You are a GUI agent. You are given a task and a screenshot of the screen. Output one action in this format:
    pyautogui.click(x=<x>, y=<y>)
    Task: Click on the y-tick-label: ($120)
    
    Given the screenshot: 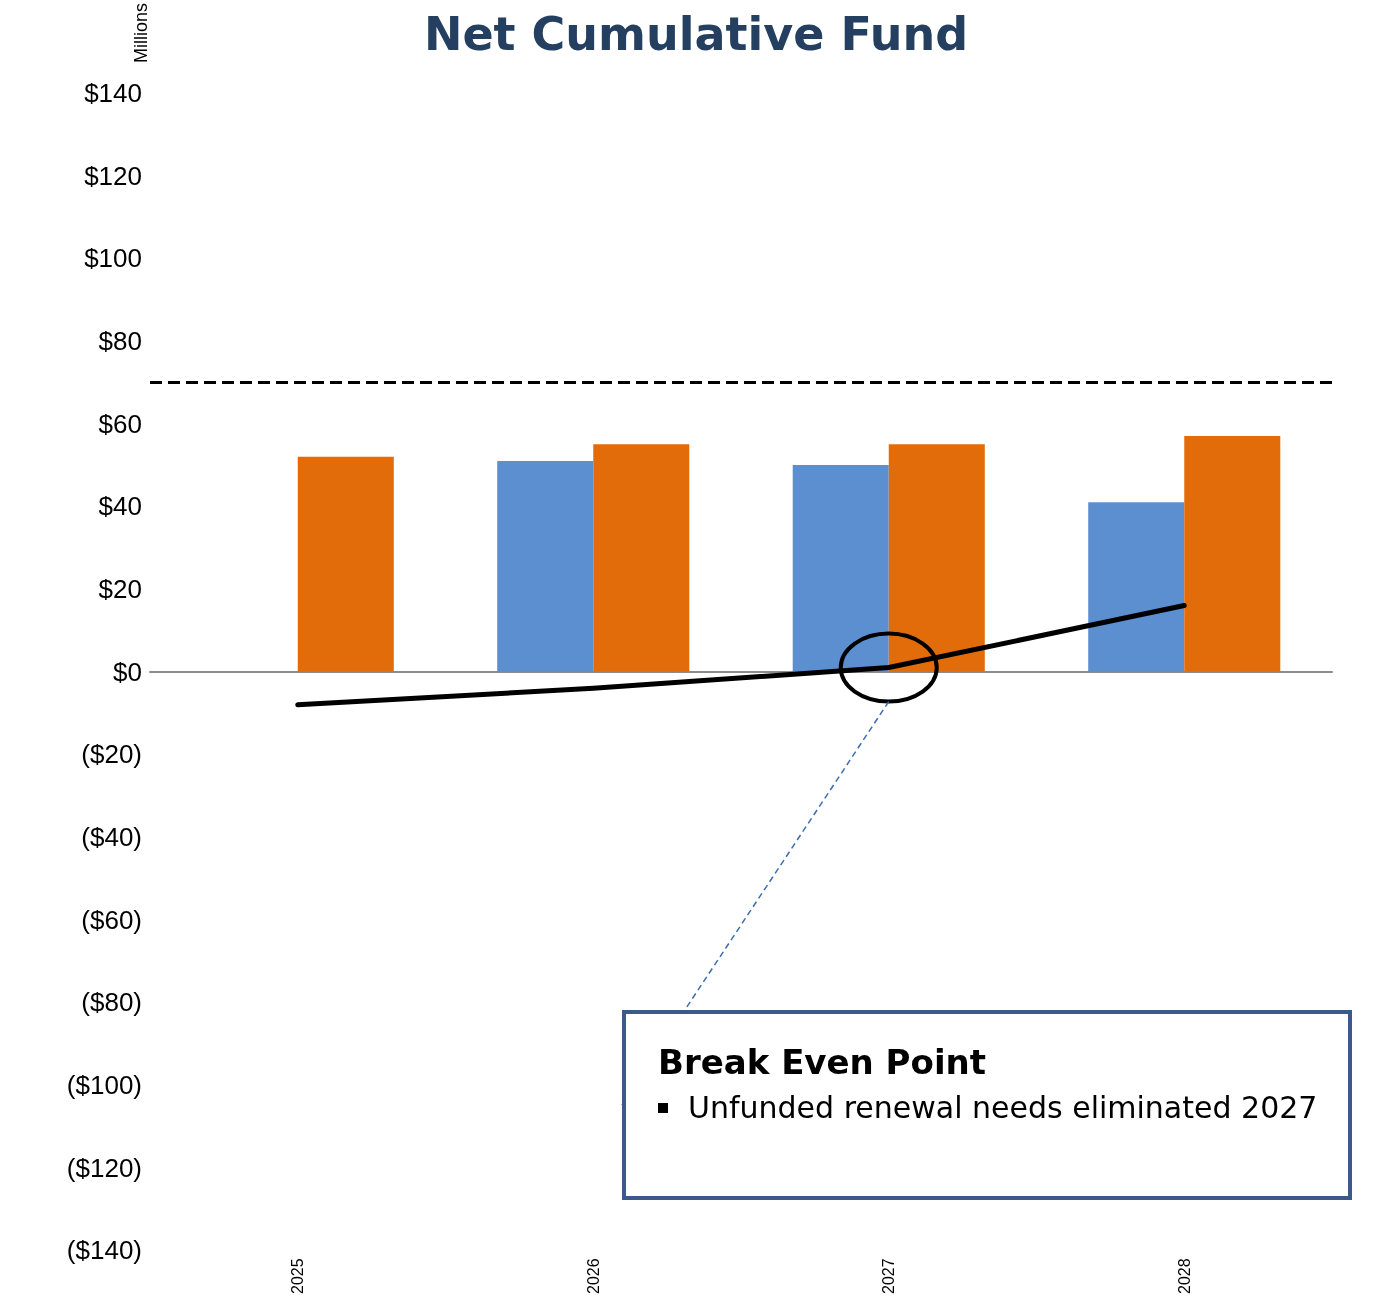 What is the action you would take?
    pyautogui.click(x=104, y=1167)
    